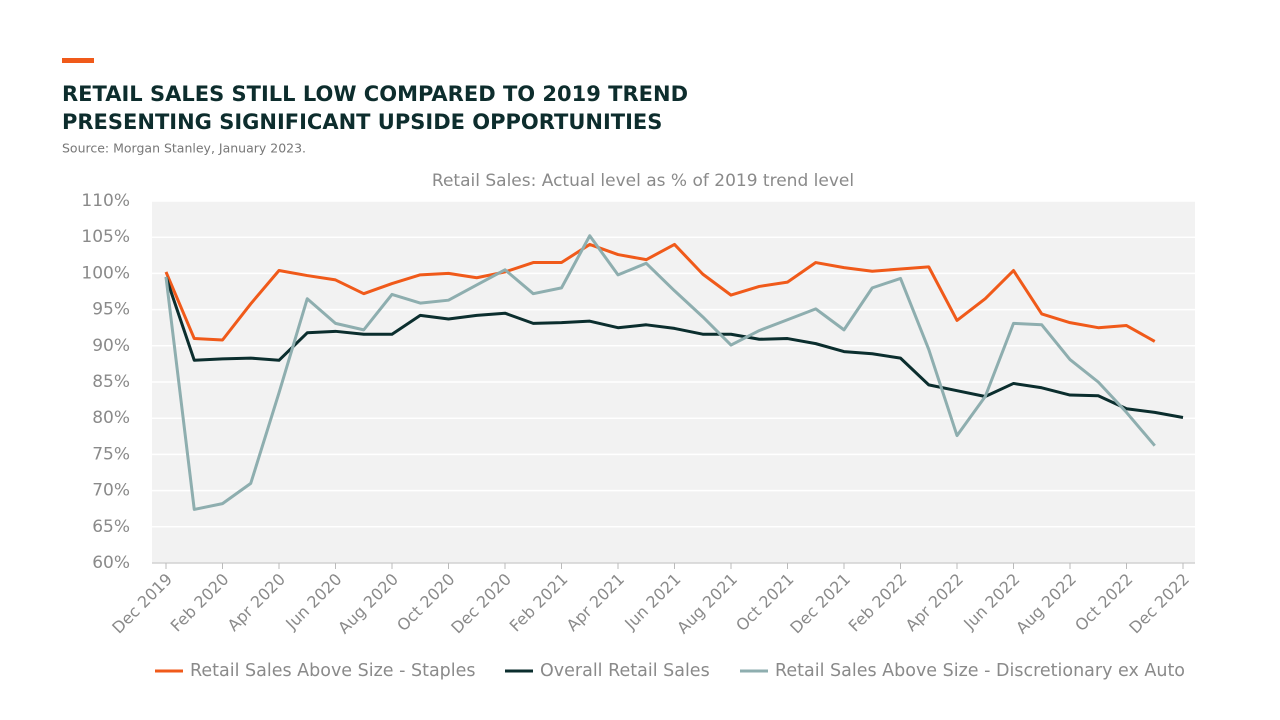 The width and height of the screenshot is (1280, 720). Describe the element at coordinates (625, 671) in the screenshot. I see `legend-label: Overall Retail Sales` at that location.